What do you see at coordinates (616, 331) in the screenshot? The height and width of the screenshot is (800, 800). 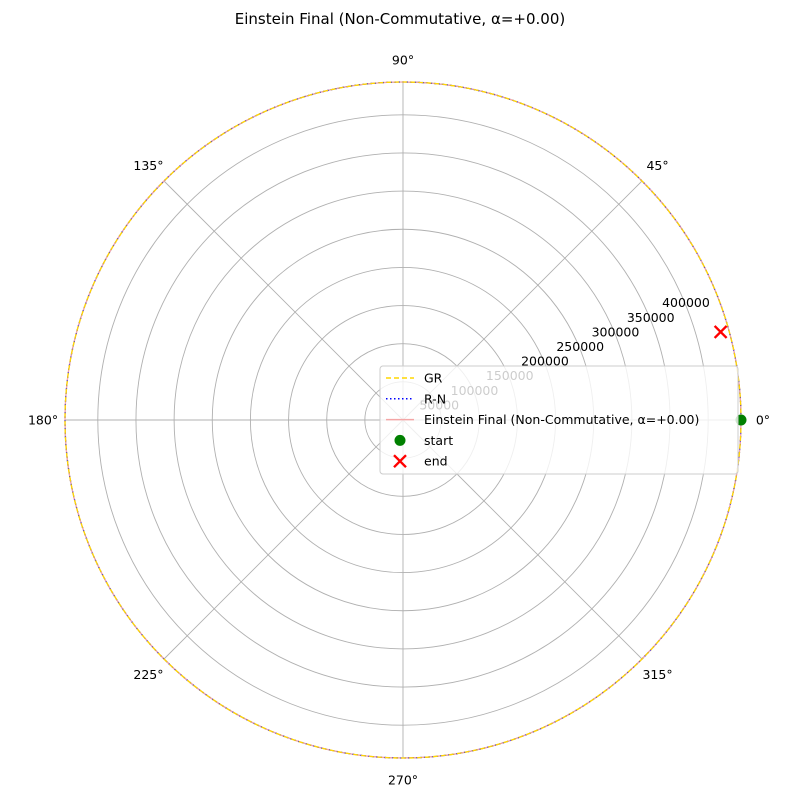 I see `r-tick-label-300000: 300000` at bounding box center [616, 331].